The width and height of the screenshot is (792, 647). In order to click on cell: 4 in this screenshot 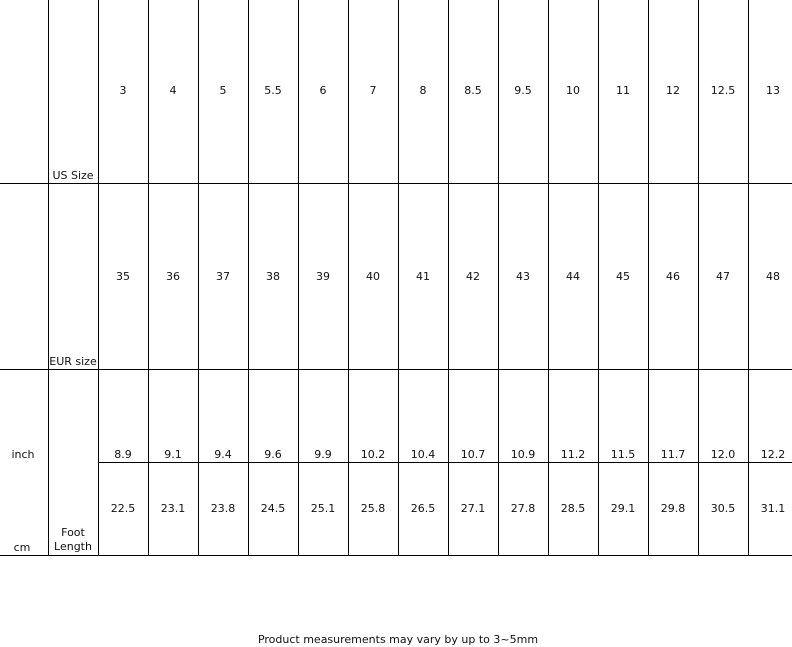, I will do `click(173, 90)`.